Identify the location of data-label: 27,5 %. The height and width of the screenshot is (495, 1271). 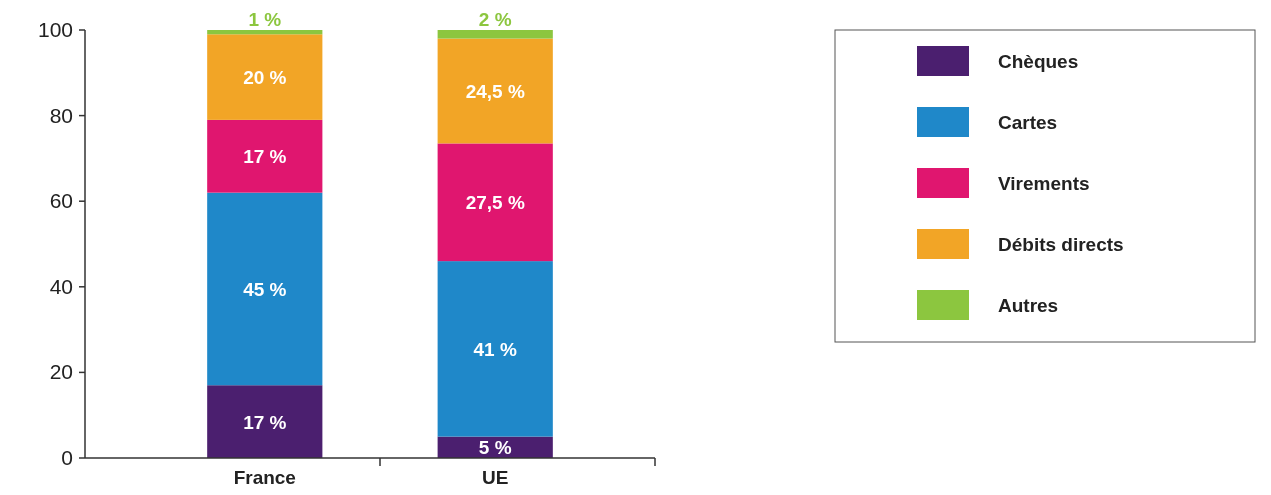
(495, 203).